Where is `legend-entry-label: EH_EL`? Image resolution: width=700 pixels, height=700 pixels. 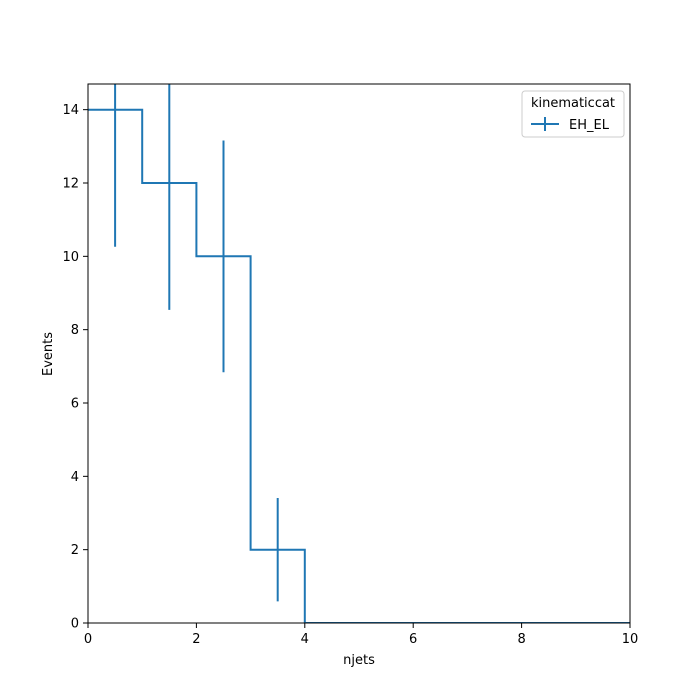
legend-entry-label: EH_EL is located at coordinates (589, 125).